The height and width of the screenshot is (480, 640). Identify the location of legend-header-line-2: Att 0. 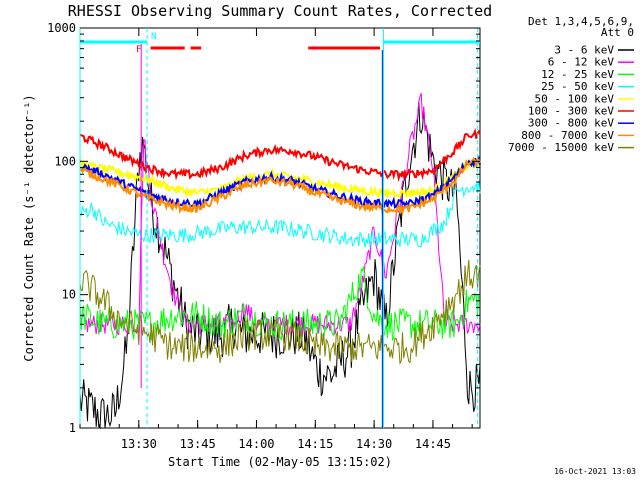
(617, 32).